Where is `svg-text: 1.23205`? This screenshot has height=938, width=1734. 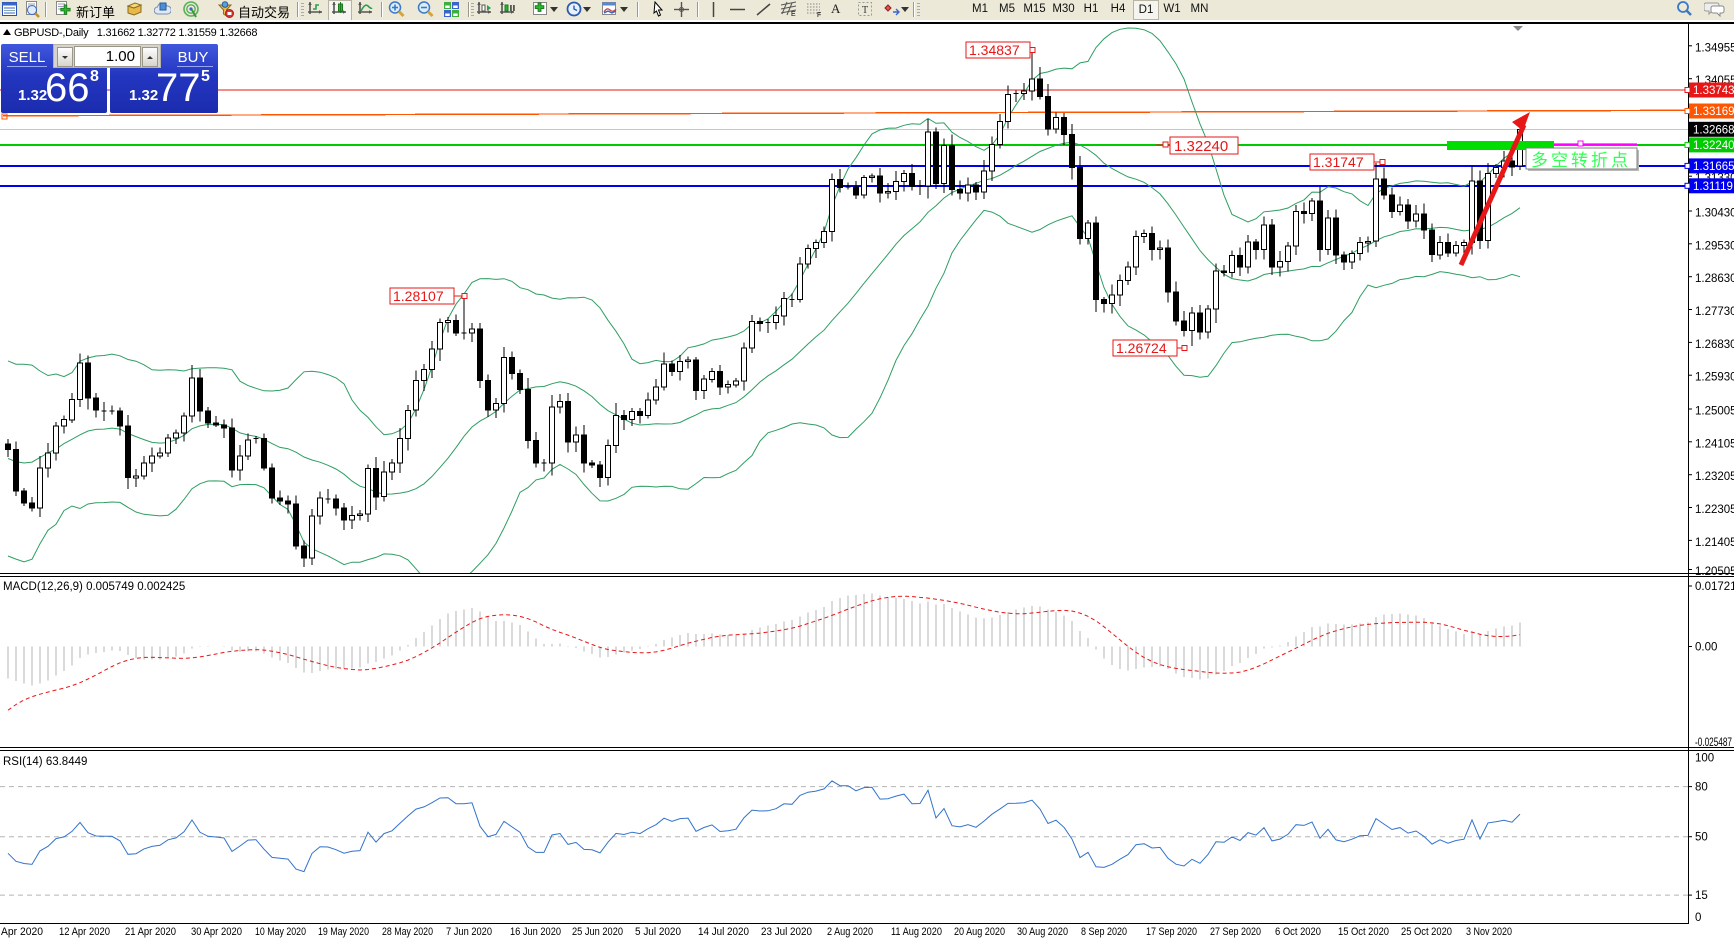 svg-text: 1.23205 is located at coordinates (1714, 477).